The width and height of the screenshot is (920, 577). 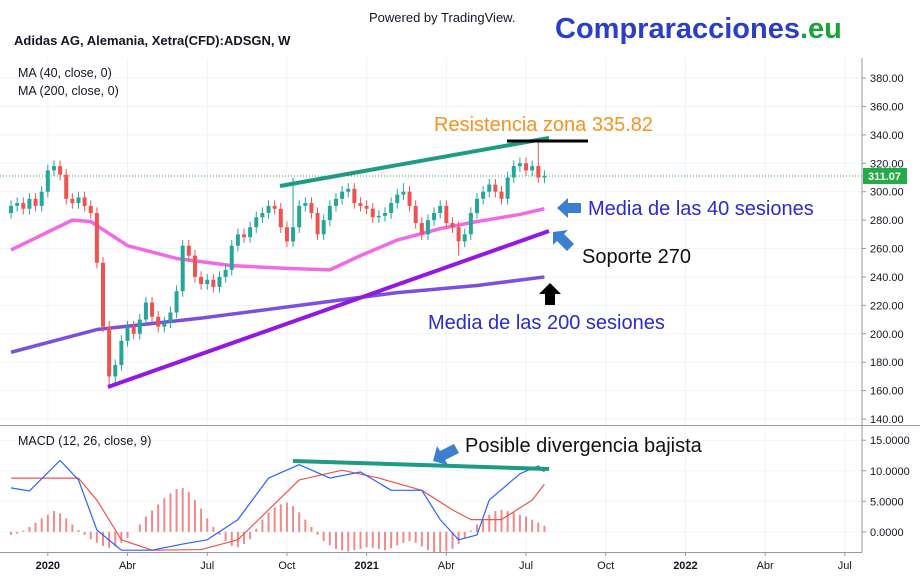 What do you see at coordinates (887, 335) in the screenshot?
I see `y-tick-label: 200.00` at bounding box center [887, 335].